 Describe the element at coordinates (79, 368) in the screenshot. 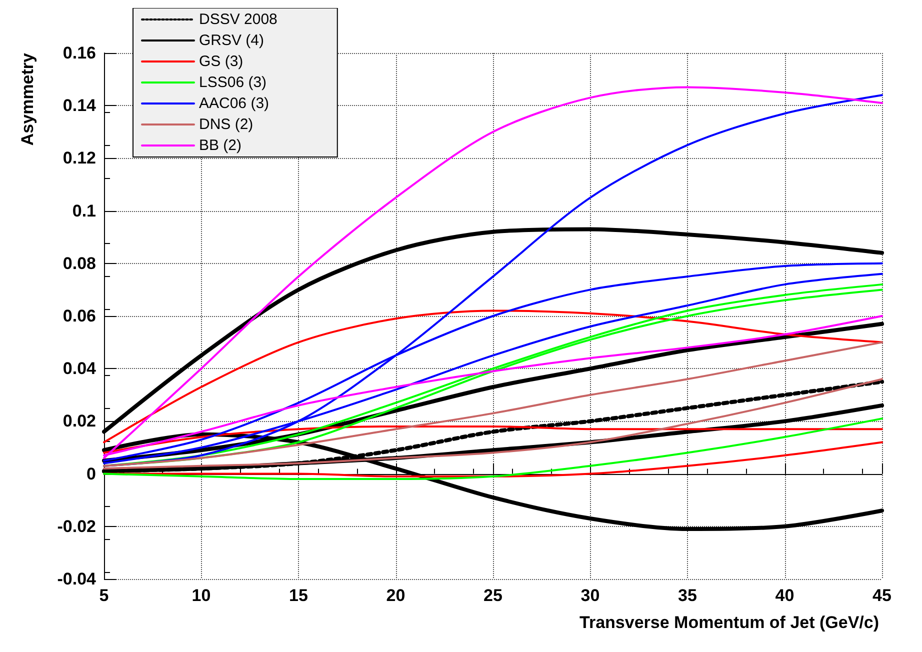

I see `y-tick-label: 0.04` at that location.